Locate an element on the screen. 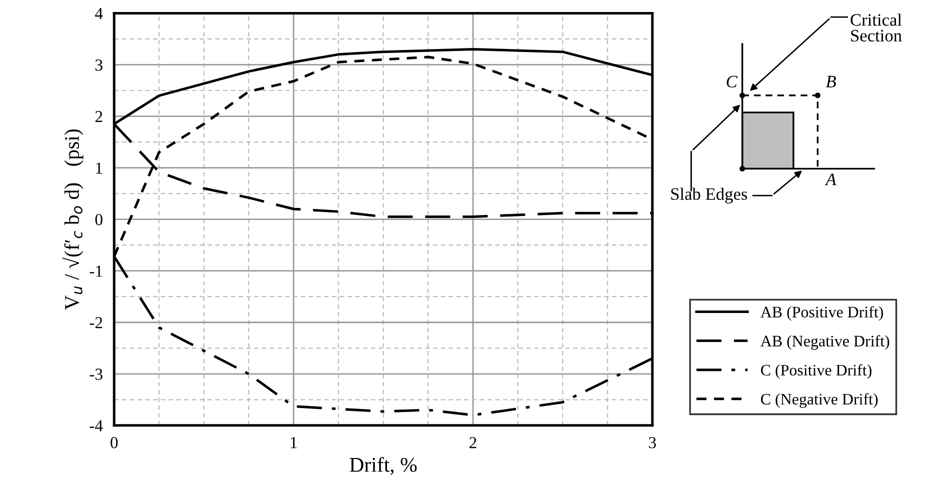 The width and height of the screenshot is (928, 489). x-tick-label: 2 is located at coordinates (473, 442).